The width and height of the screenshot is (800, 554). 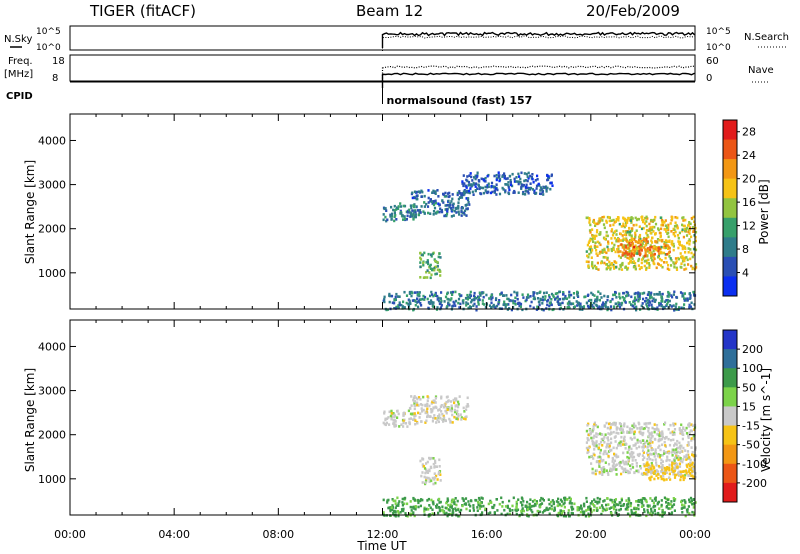 I want to click on colorbar-frame, so click(x=730, y=208).